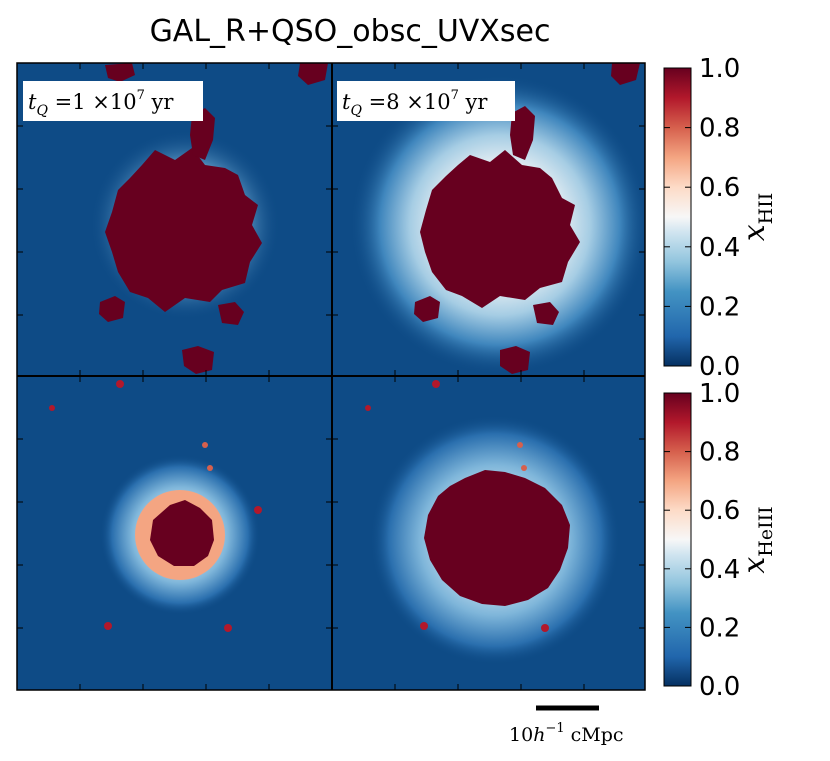 The width and height of the screenshot is (830, 761). I want to click on scale-bar: 10h−1 cMpc, so click(566, 725).